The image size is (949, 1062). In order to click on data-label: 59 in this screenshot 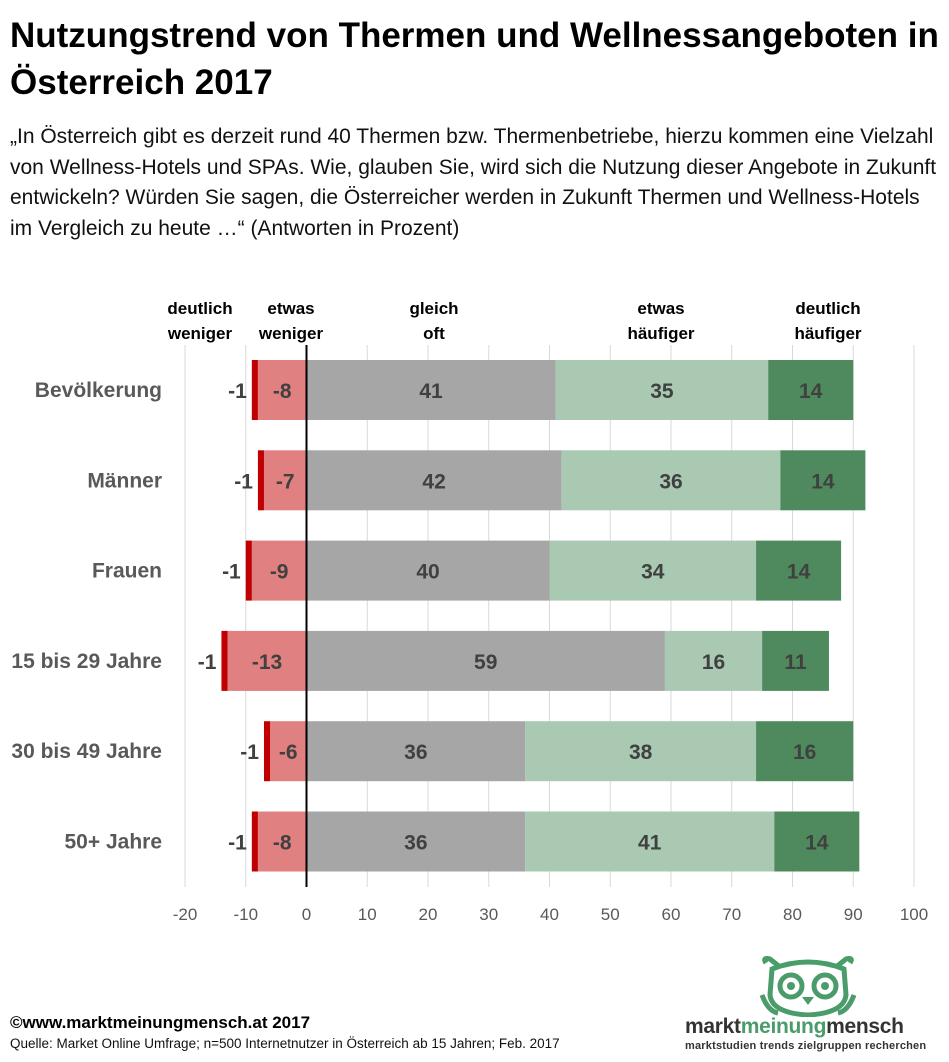, I will do `click(485, 662)`.